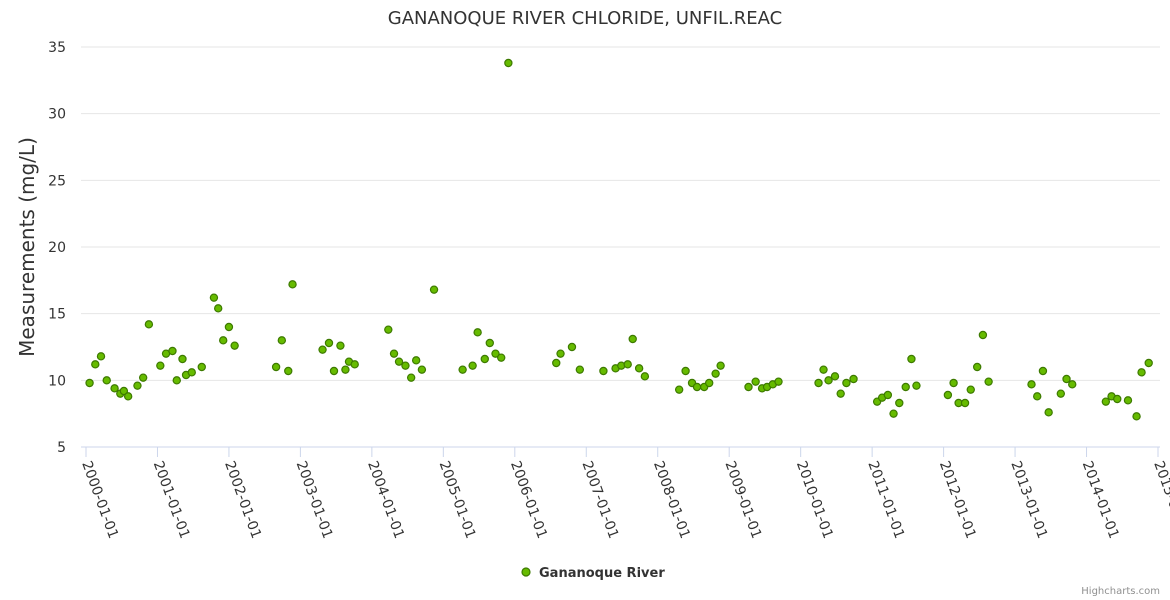  I want to click on legend-label: Gananoque River, so click(602, 573).